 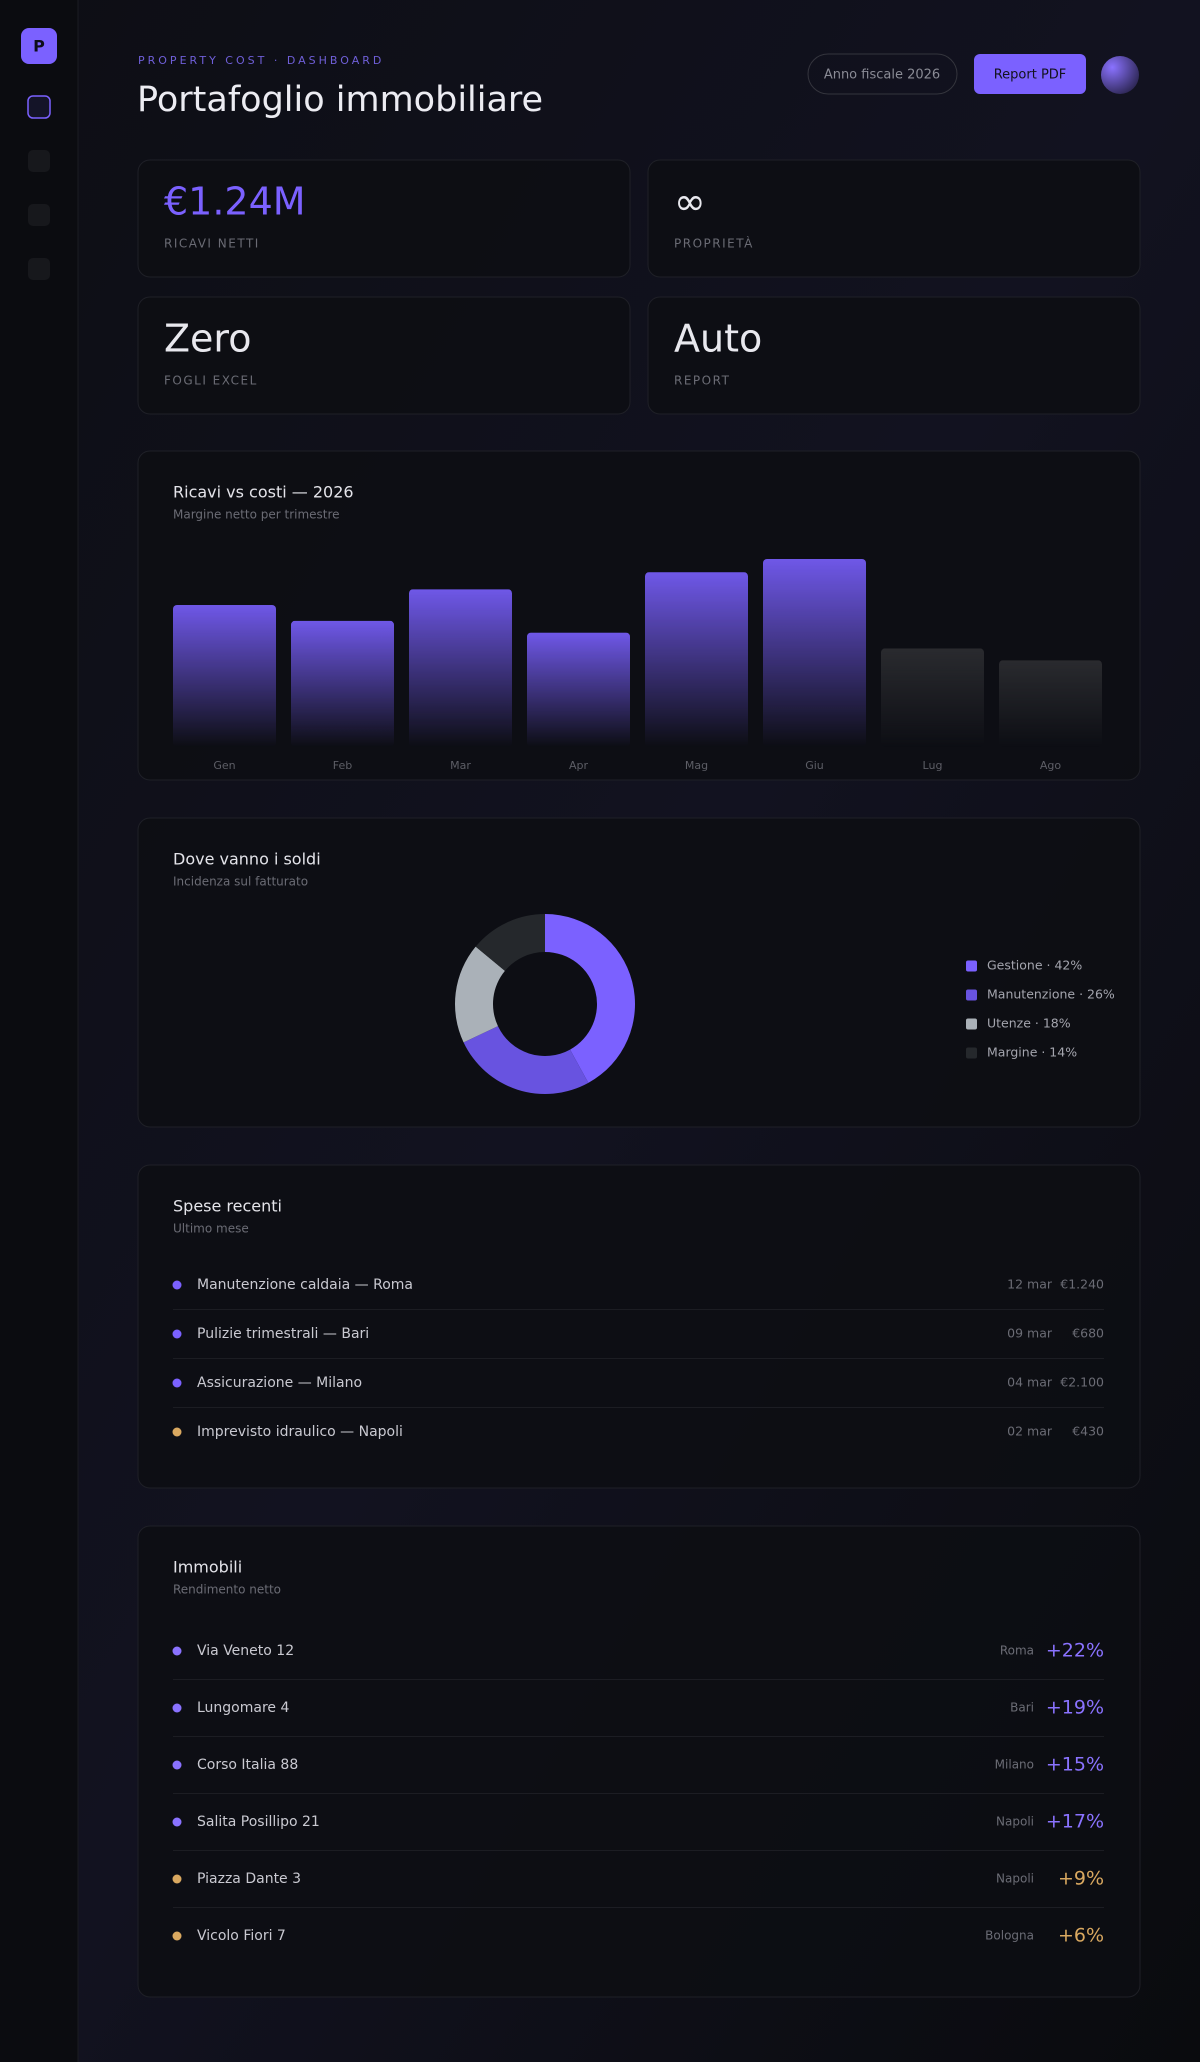 I want to click on property-yield: +9%, so click(x=1081, y=1879).